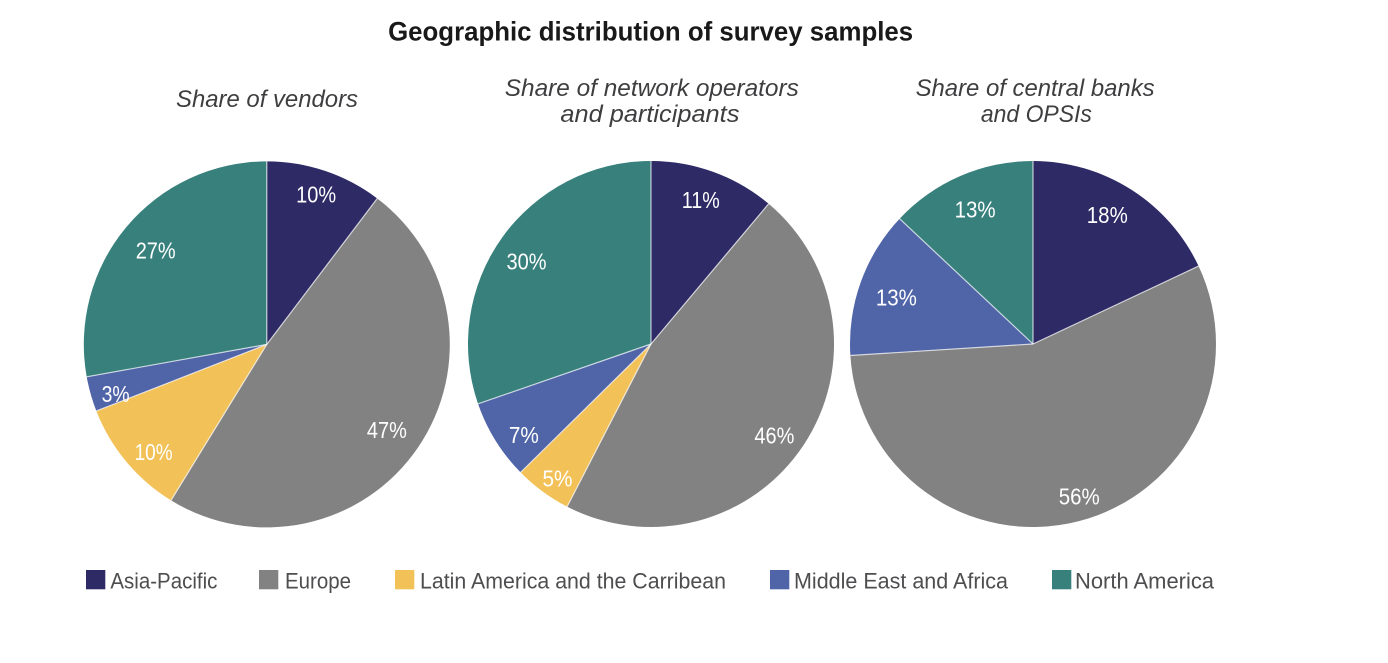  Describe the element at coordinates (1036, 114) in the screenshot. I see `svg-text: and OPSIs` at that location.